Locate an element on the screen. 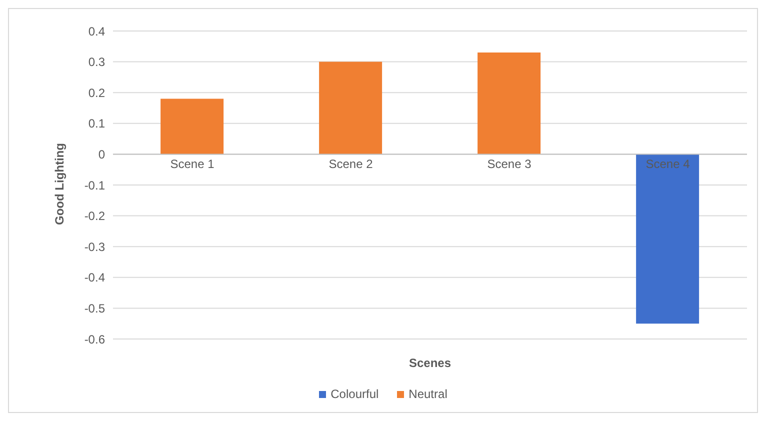 The height and width of the screenshot is (421, 766). y-tick-label: -0.2 is located at coordinates (95, 216).